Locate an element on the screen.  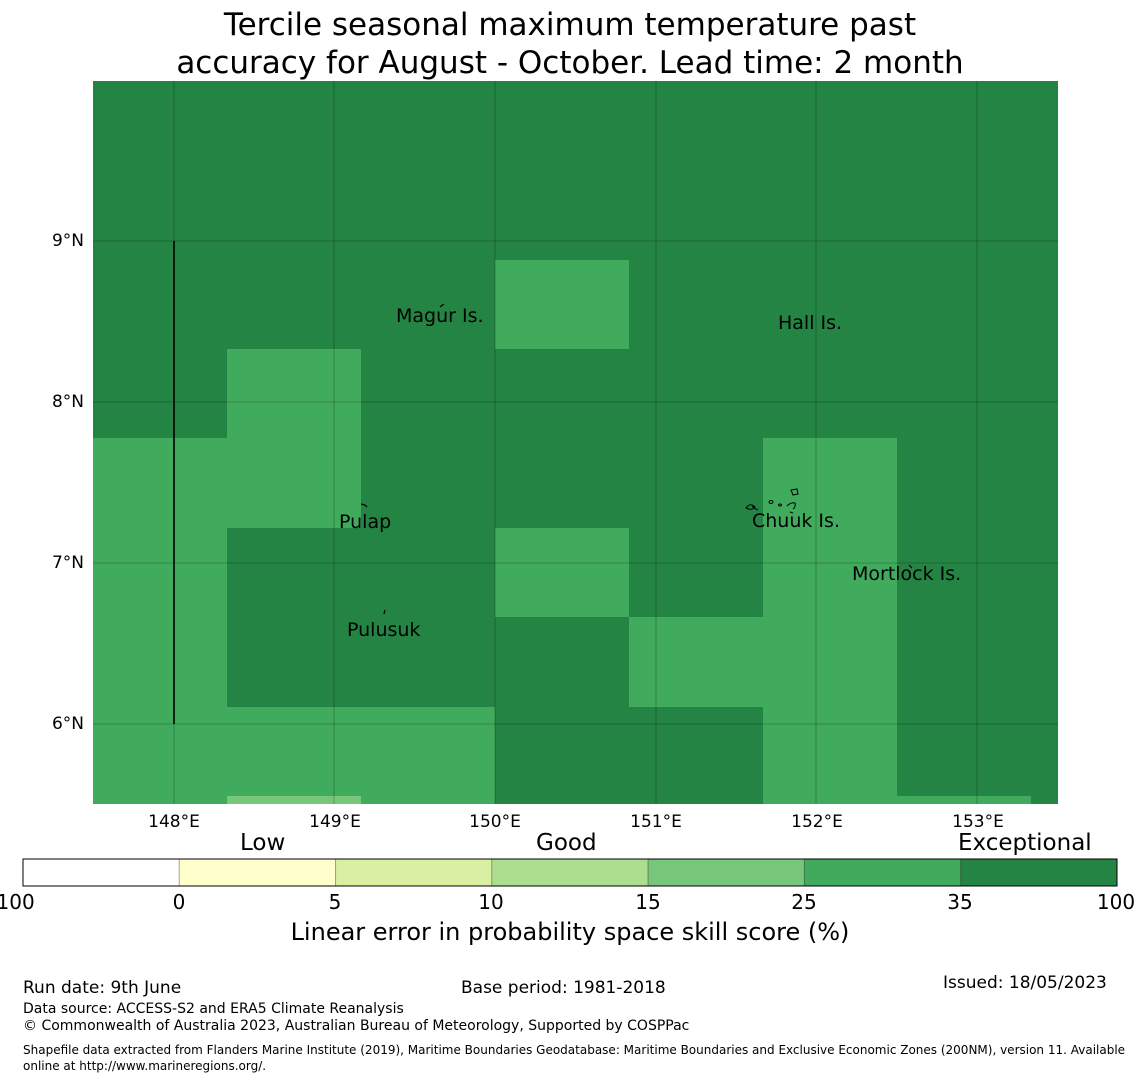
colorbar-tick-0: 0 is located at coordinates (179, 902).